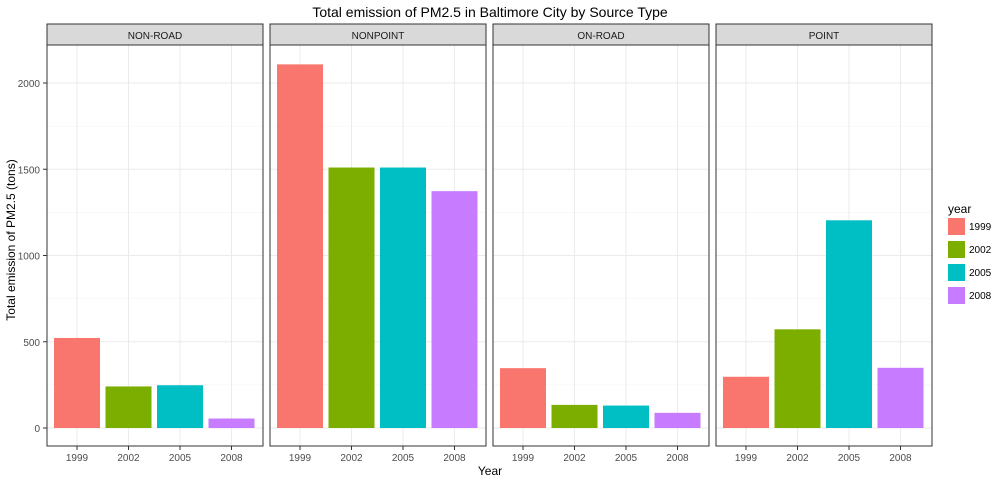 This screenshot has height=485, width=1000. Describe the element at coordinates (600, 36) in the screenshot. I see `facet-strip-label: ON-ROAD` at that location.